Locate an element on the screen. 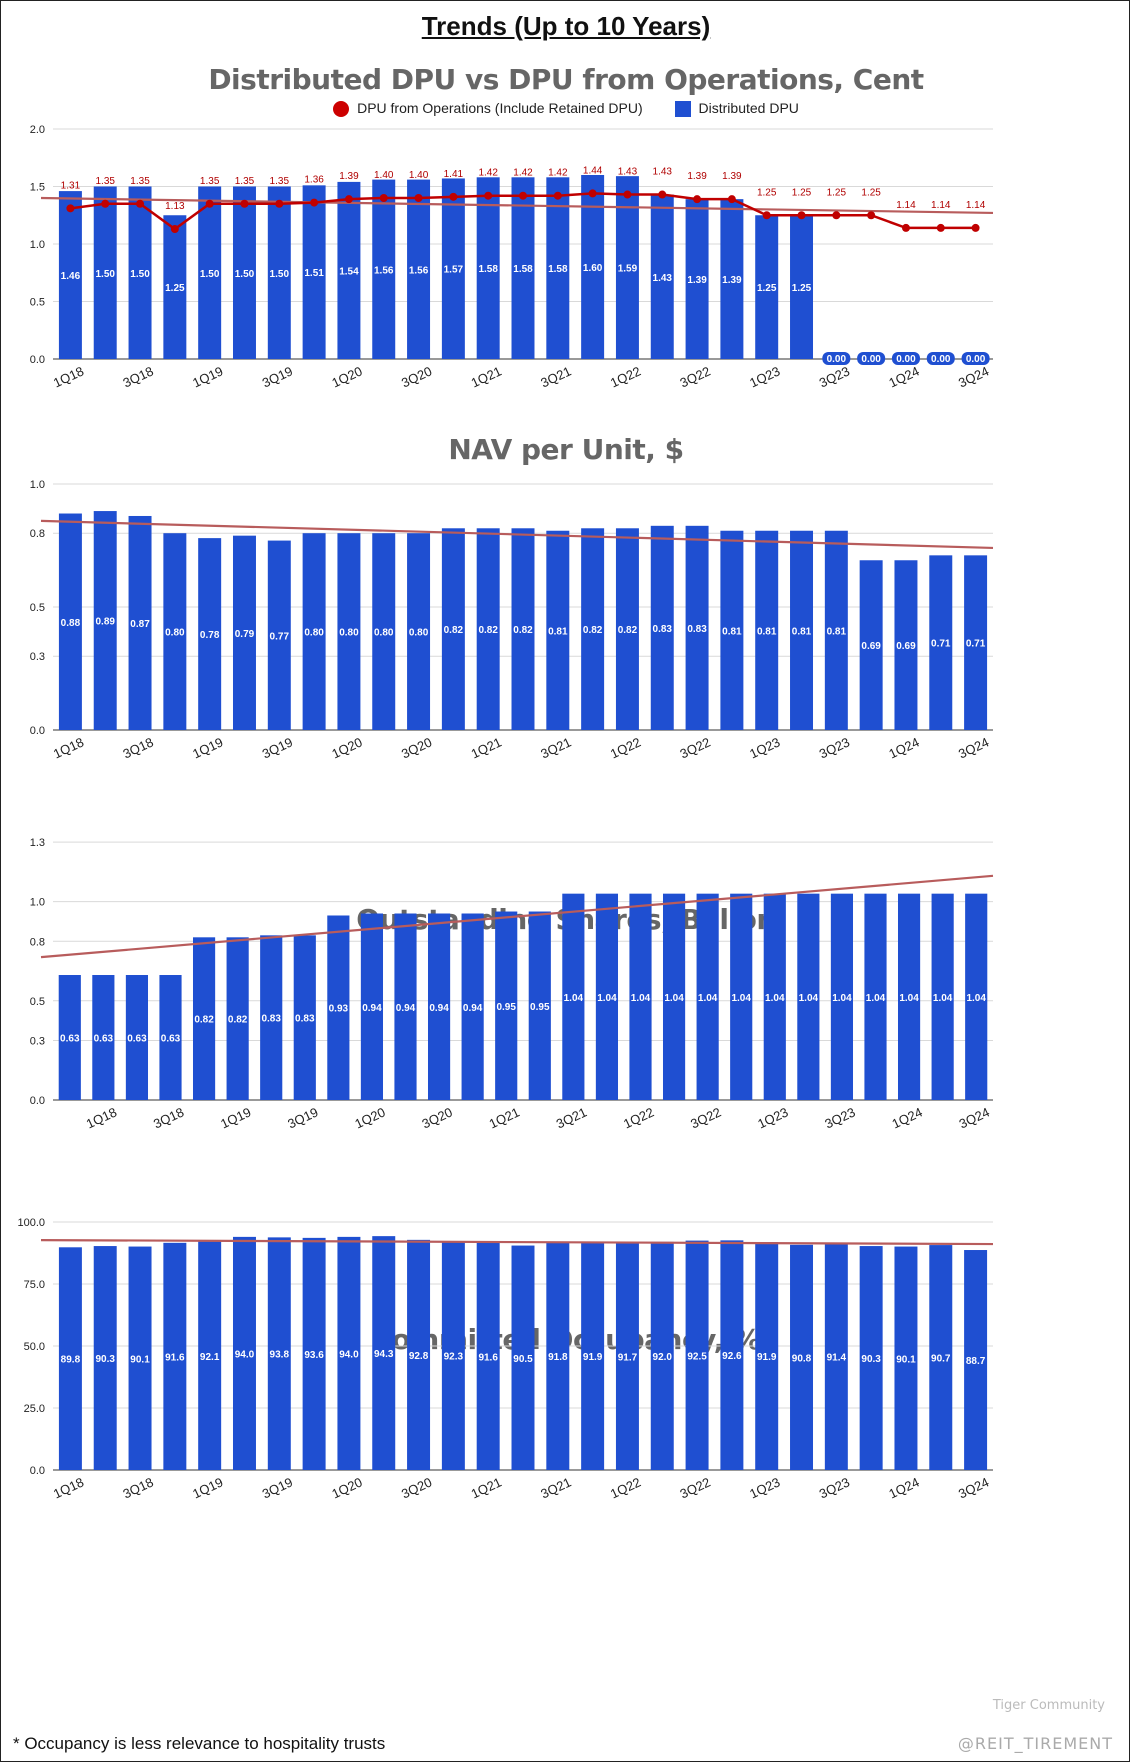 The image size is (1130, 1762). bar-value-label: 1.54 is located at coordinates (349, 271).